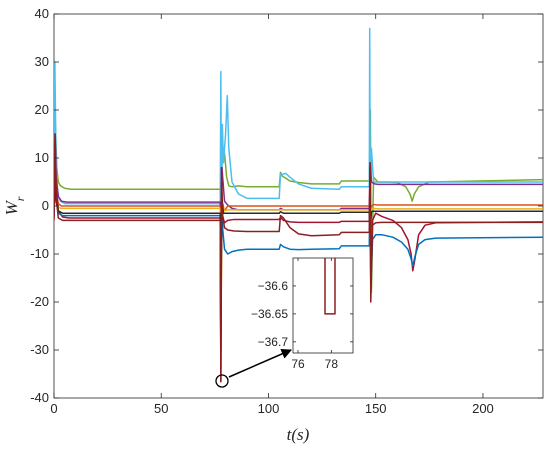  I want to click on inset-area, so click(323, 305).